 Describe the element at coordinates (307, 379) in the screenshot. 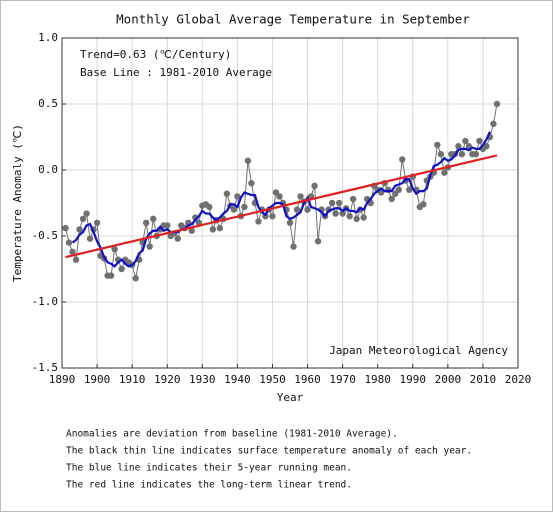

I see `x-tick-label: 1960` at that location.